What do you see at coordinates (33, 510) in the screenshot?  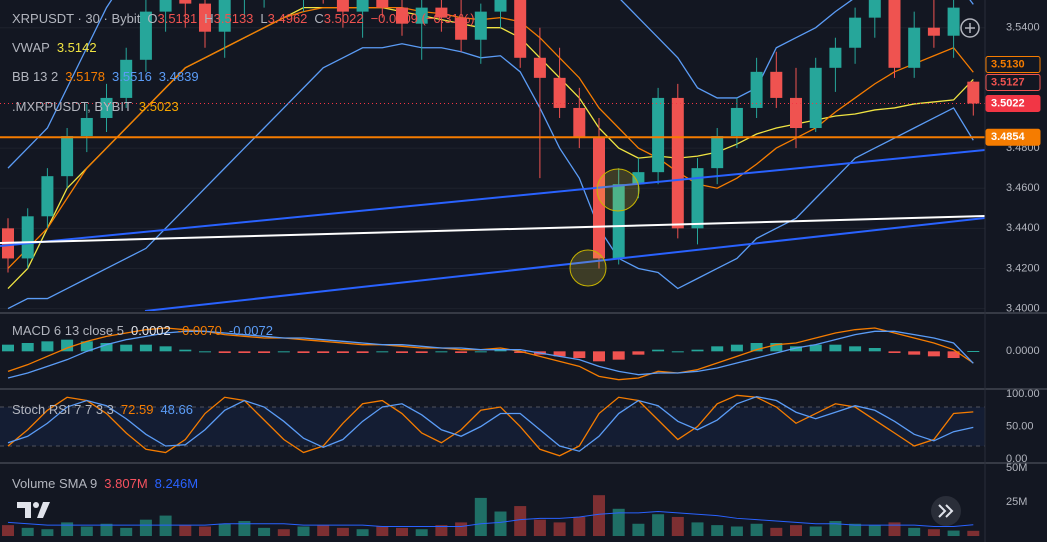 I see `logo` at bounding box center [33, 510].